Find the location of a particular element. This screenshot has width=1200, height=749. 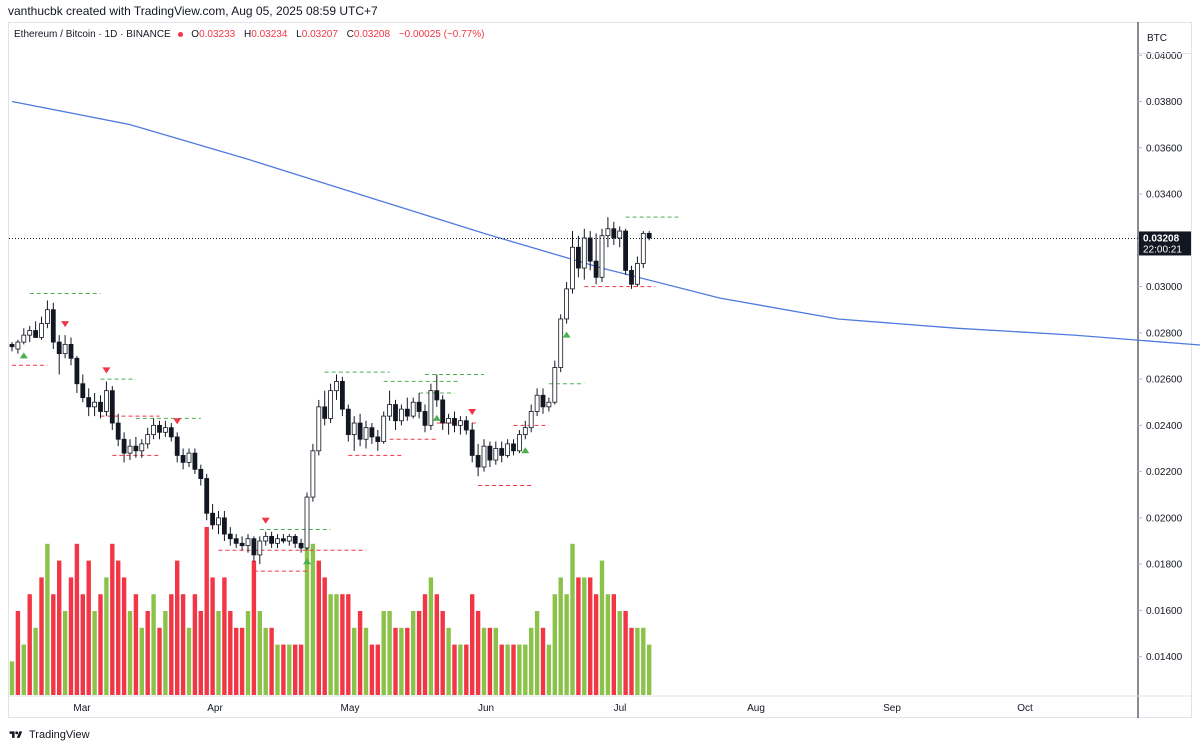

legend-change: −0.00025 (−0.77%) is located at coordinates (441, 34).